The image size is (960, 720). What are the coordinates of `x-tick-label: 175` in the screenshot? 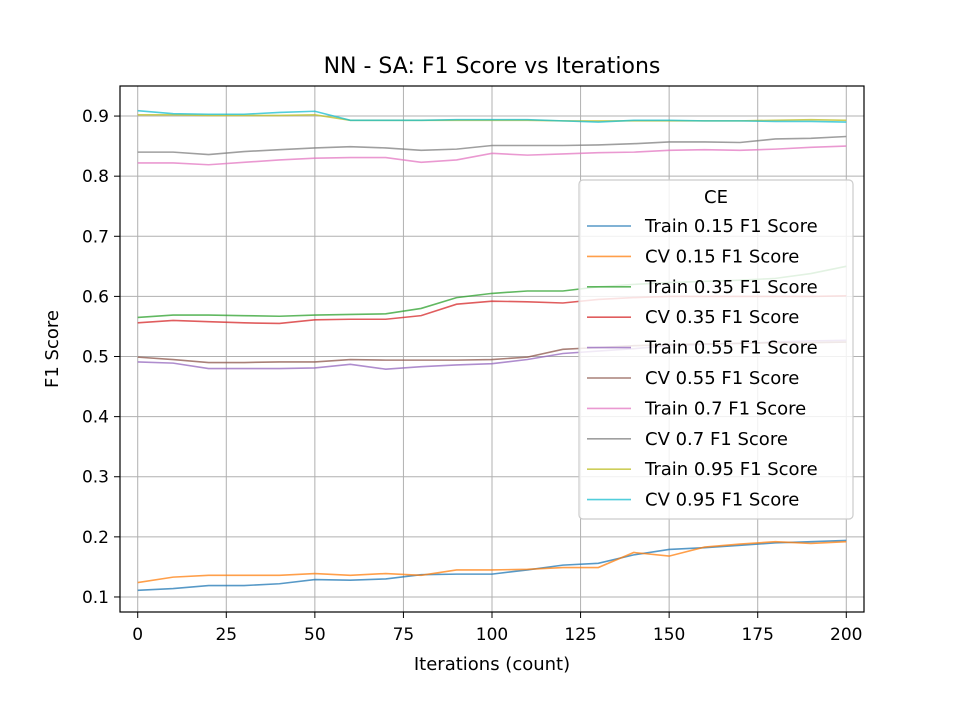 It's located at (757, 635).